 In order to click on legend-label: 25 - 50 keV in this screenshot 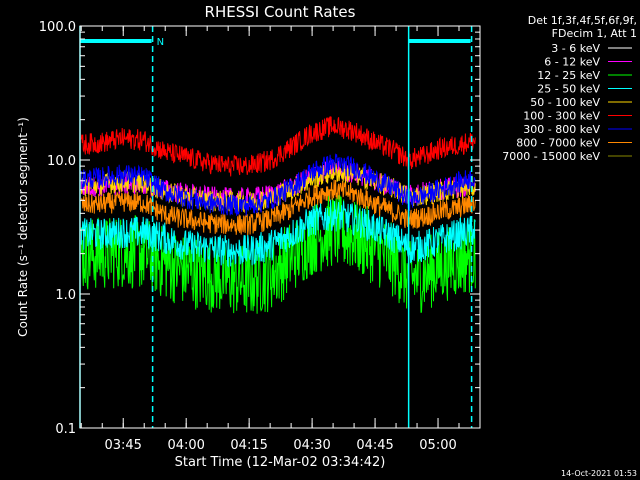, I will do `click(568, 89)`.